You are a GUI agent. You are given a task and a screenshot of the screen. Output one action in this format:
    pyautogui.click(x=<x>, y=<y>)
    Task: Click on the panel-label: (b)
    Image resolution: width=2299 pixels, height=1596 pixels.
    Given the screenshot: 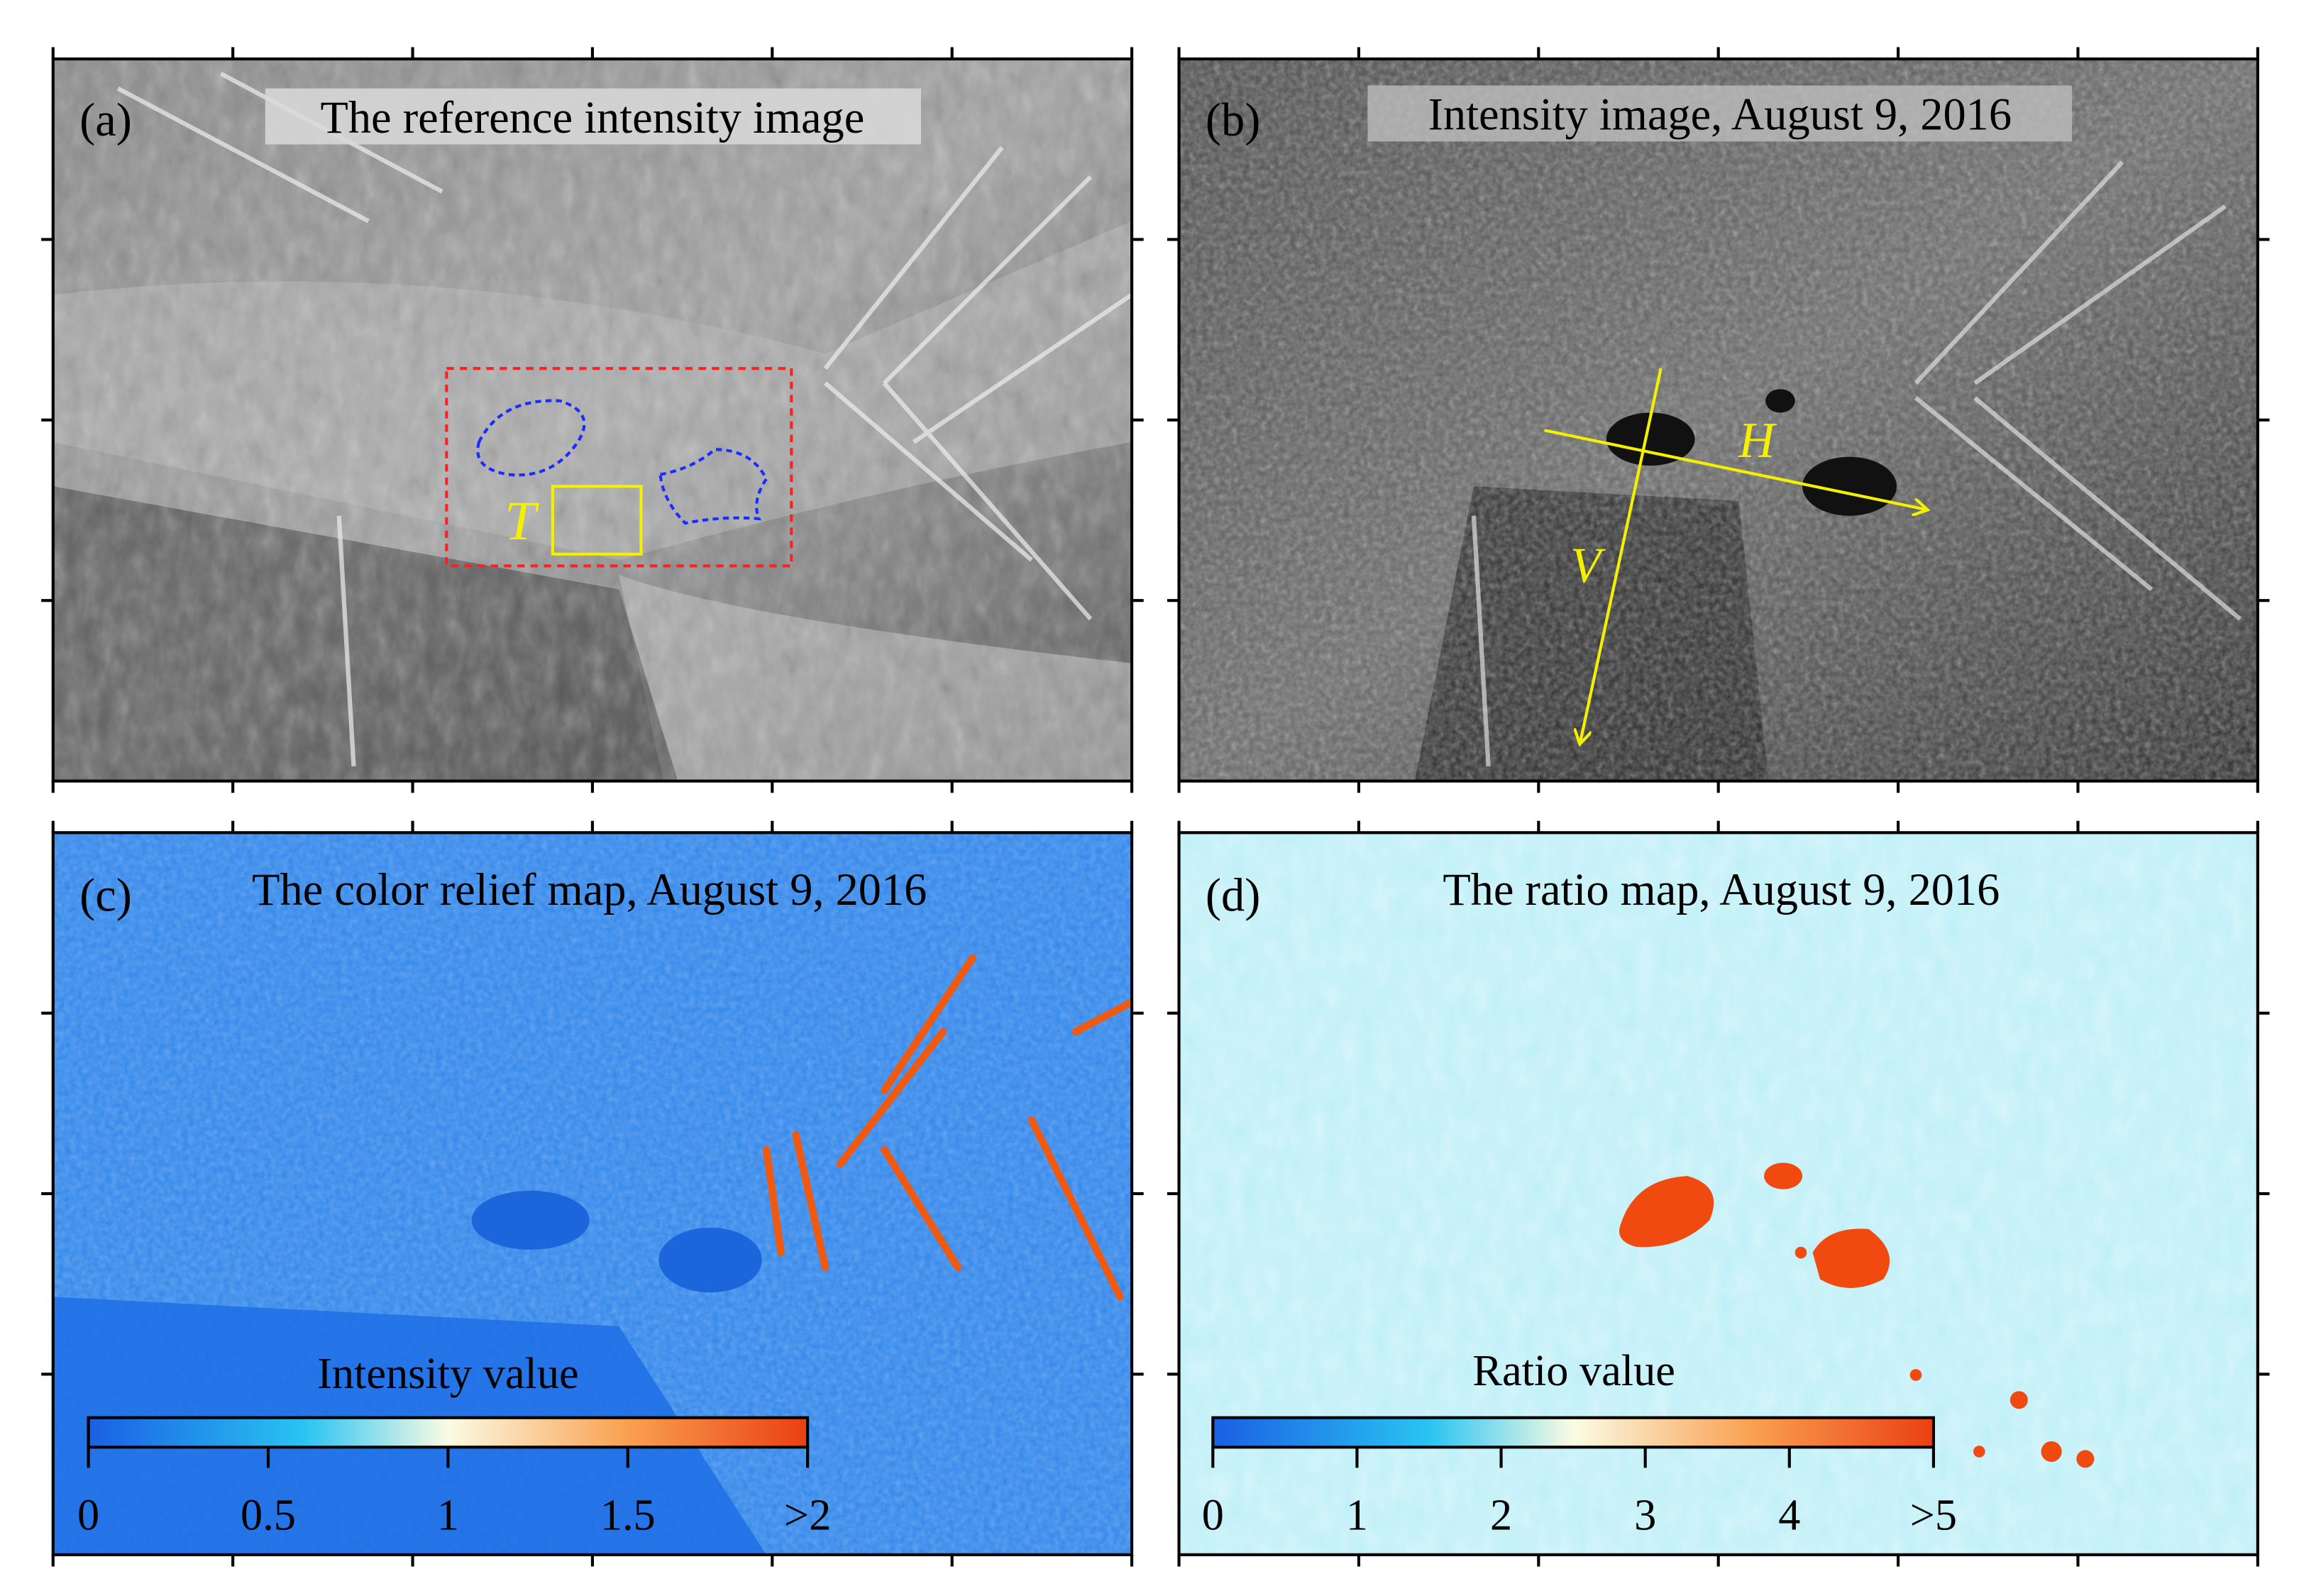 What is the action you would take?
    pyautogui.click(x=1233, y=120)
    